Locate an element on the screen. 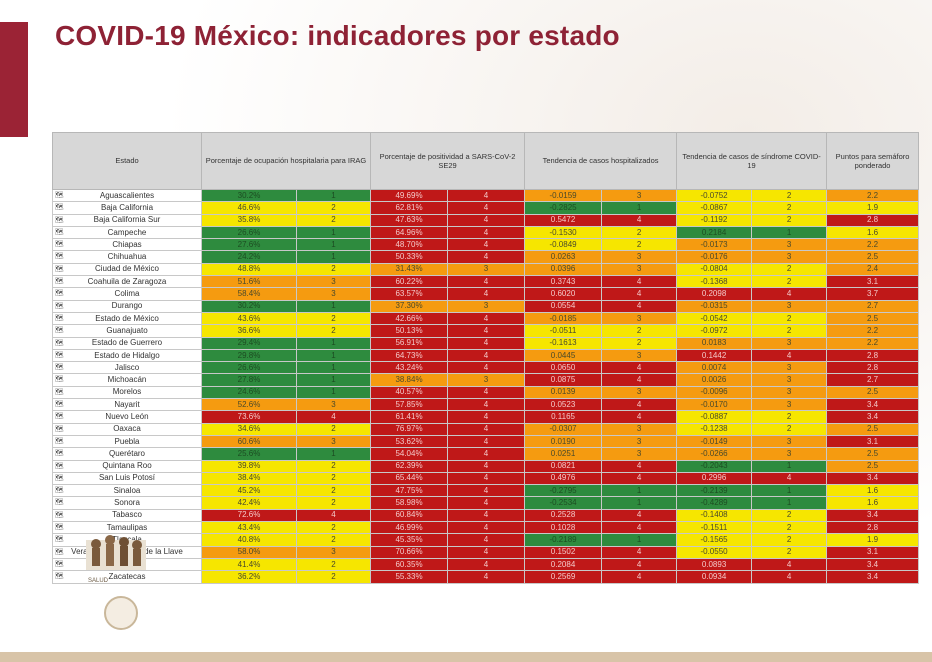 The width and height of the screenshot is (932, 662). hosp-cell: 0.0396 is located at coordinates (563, 269).